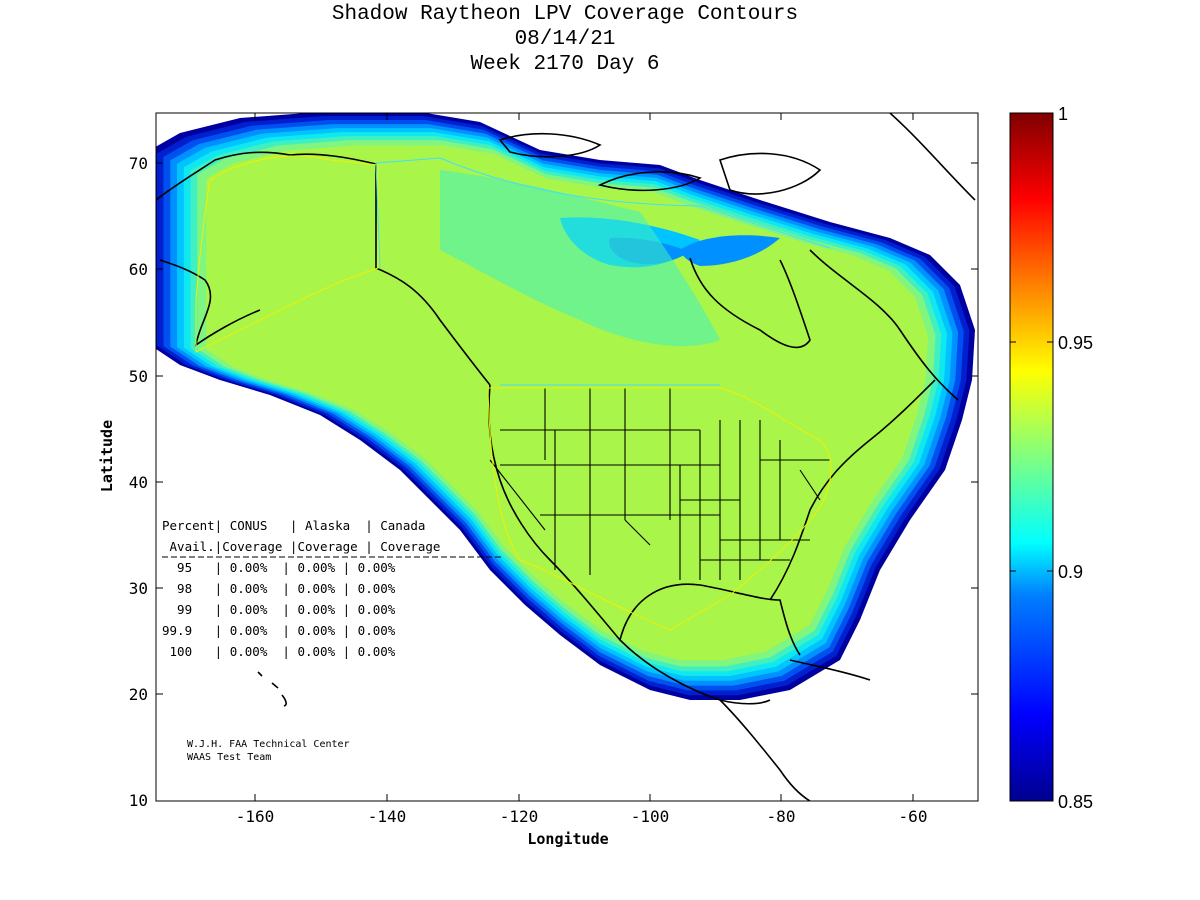  What do you see at coordinates (229, 757) in the screenshot?
I see `credit-line: WAAS Test Team` at bounding box center [229, 757].